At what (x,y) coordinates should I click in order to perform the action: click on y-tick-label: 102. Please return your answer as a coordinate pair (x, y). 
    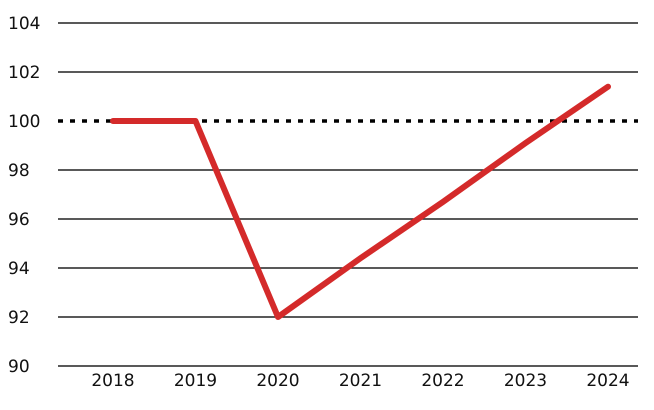
    Looking at the image, I should click on (24, 73).